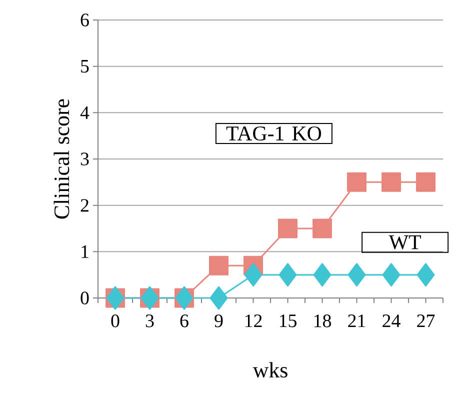 This screenshot has height=405, width=457. Describe the element at coordinates (84, 159) in the screenshot. I see `y-tick-label: 3` at that location.